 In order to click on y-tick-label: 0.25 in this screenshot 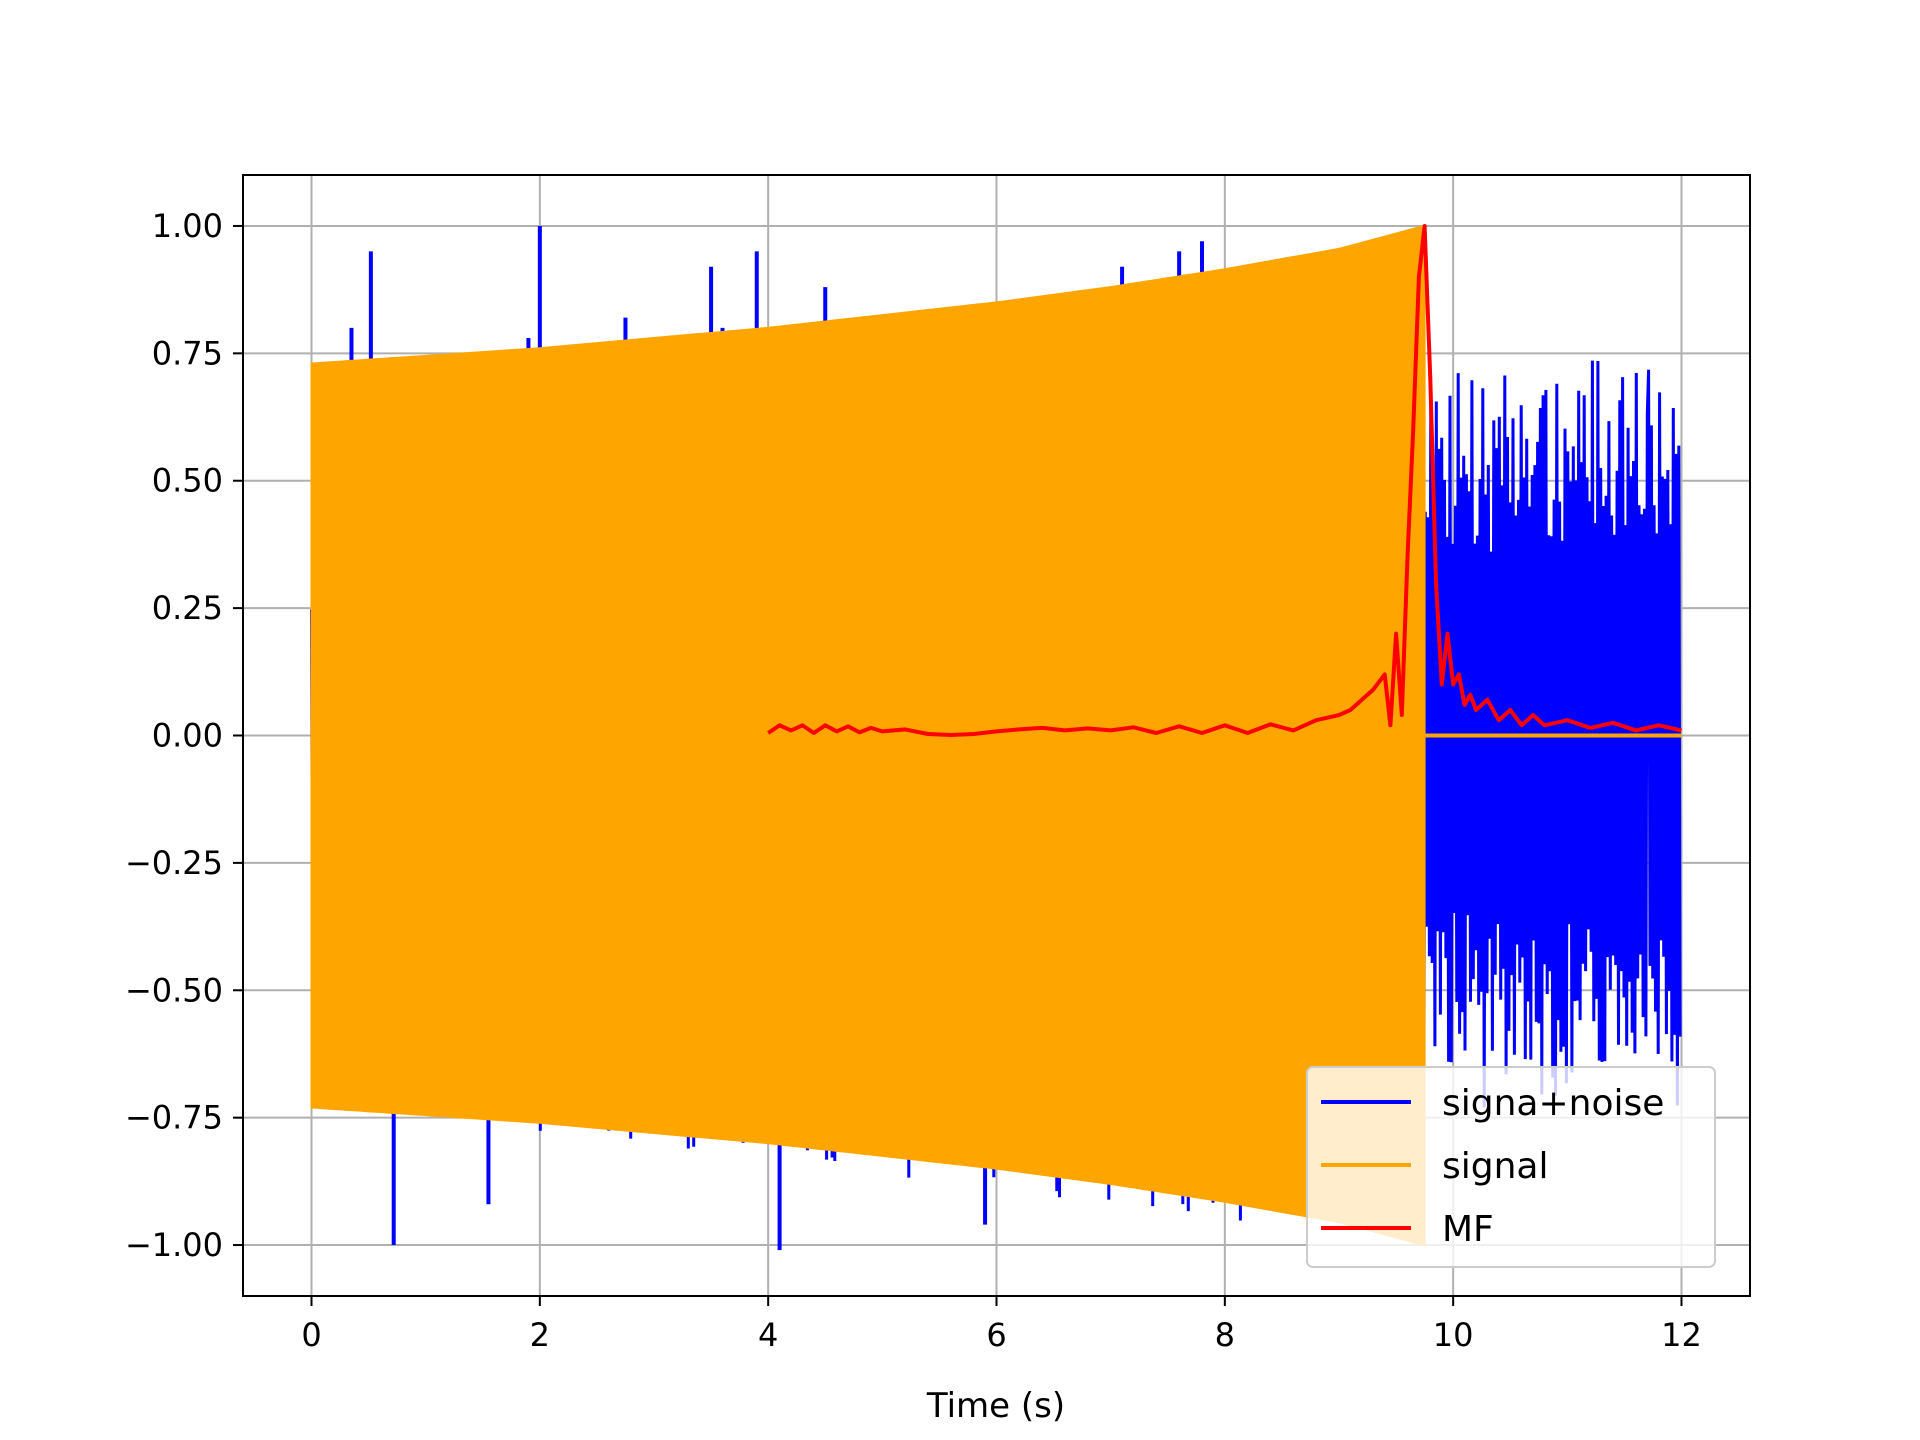, I will do `click(187, 608)`.